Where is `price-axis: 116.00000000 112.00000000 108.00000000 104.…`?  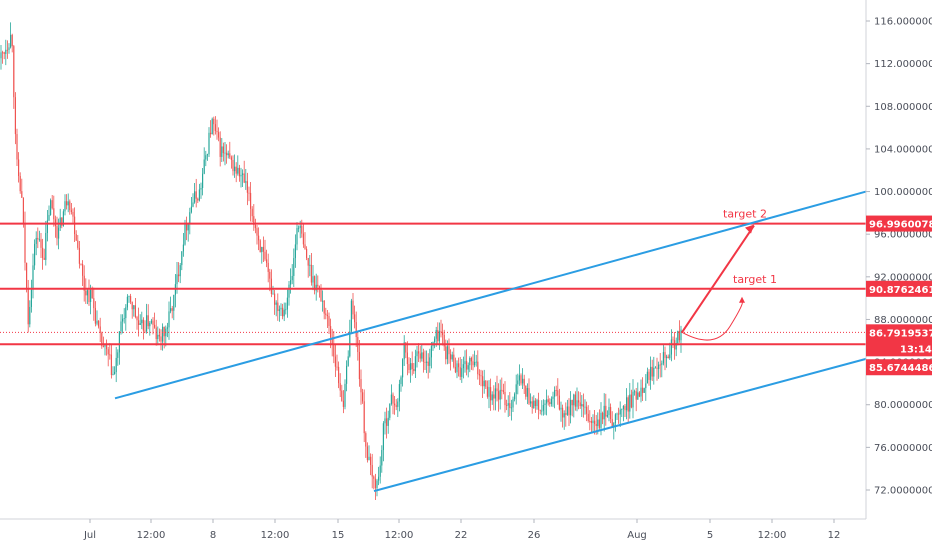
price-axis: 116.00000000 112.00000000 108.00000000 104.… is located at coordinates (899, 257).